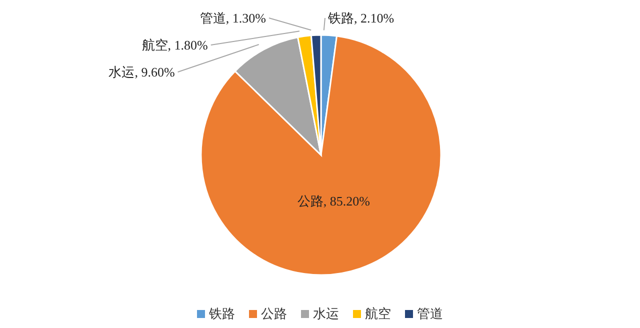 The height and width of the screenshot is (328, 640). What do you see at coordinates (141, 72) in the screenshot?
I see `data-label: 水运, 9.60%` at bounding box center [141, 72].